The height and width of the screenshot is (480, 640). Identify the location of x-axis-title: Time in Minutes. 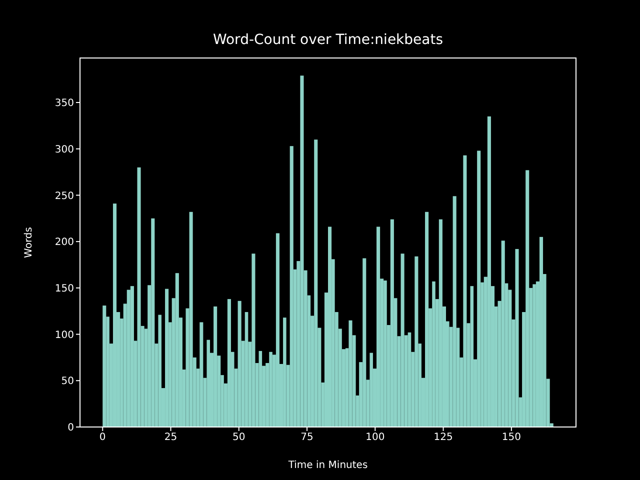
(327, 465).